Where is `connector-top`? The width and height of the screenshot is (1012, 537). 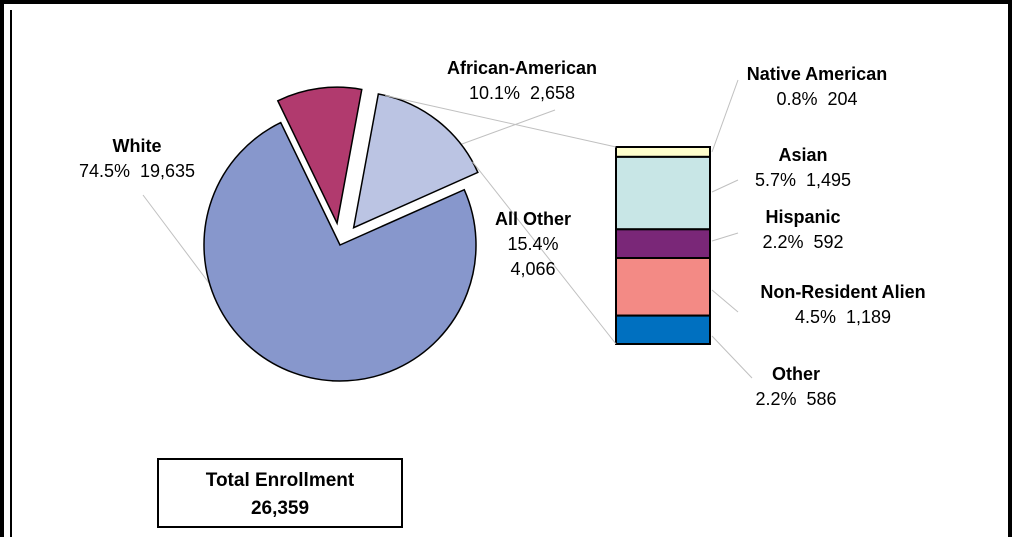 connector-top is located at coordinates (501, 121).